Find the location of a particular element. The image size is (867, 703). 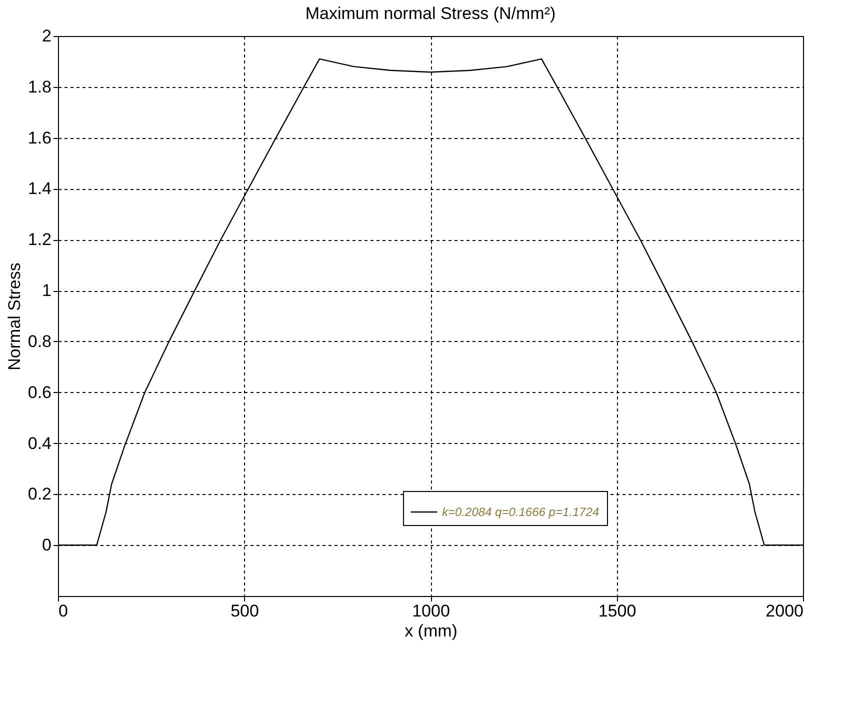

y-tick-label: 0.2 is located at coordinates (40, 494).